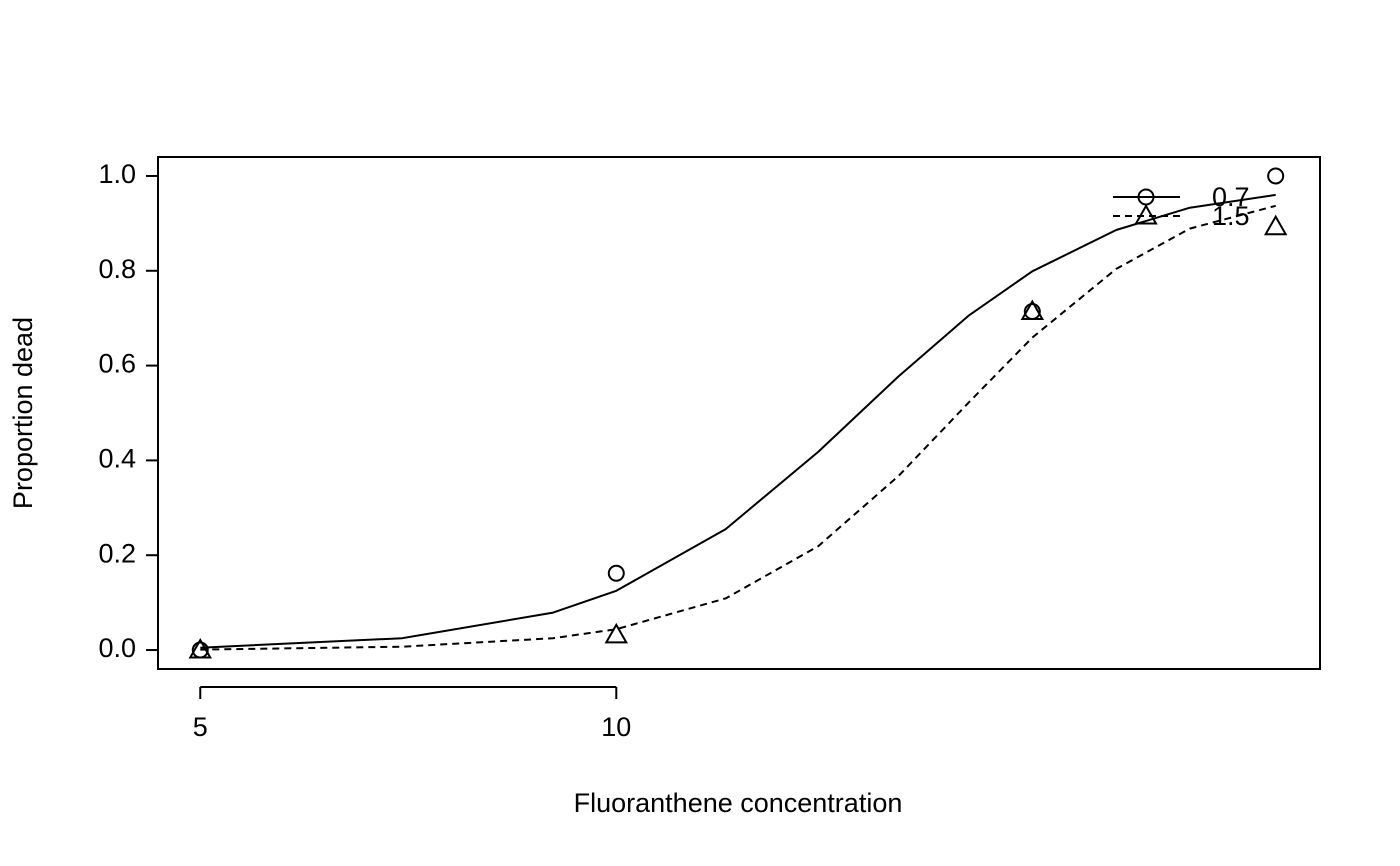 This screenshot has width=1400, height=866. I want to click on legend-label: 0.7, so click(1231, 197).